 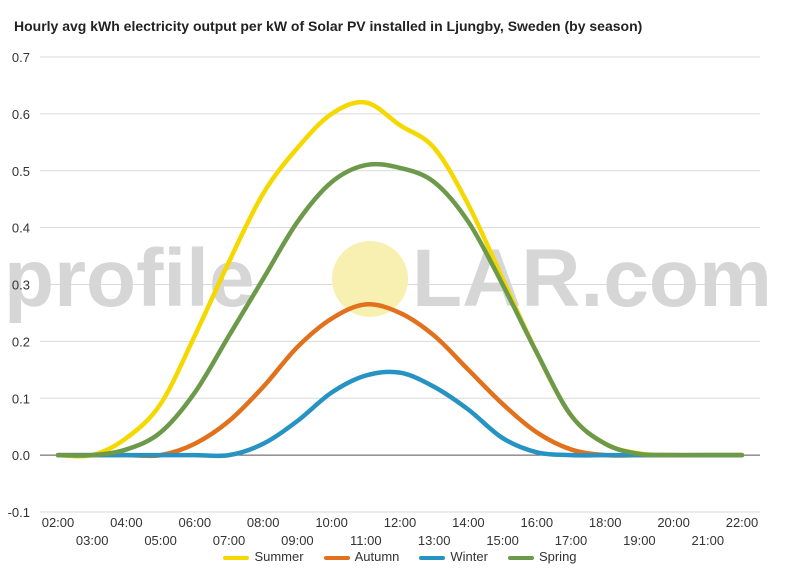 What do you see at coordinates (434, 540) in the screenshot?
I see `x-tick-label: 13:00` at bounding box center [434, 540].